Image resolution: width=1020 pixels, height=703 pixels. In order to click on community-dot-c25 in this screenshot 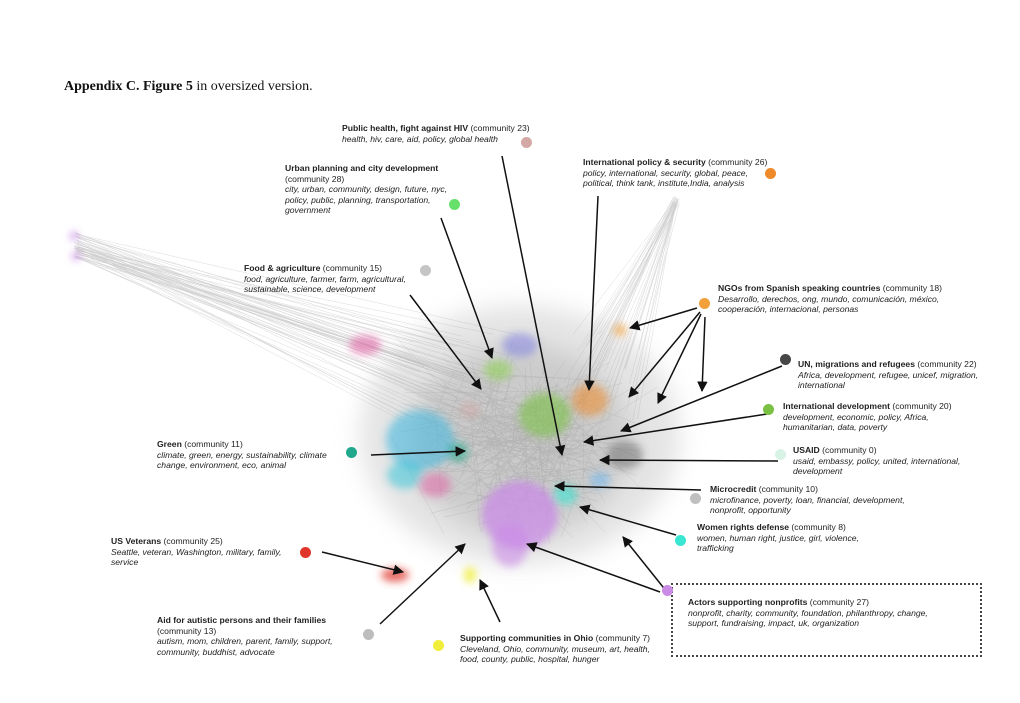, I will do `click(305, 552)`.